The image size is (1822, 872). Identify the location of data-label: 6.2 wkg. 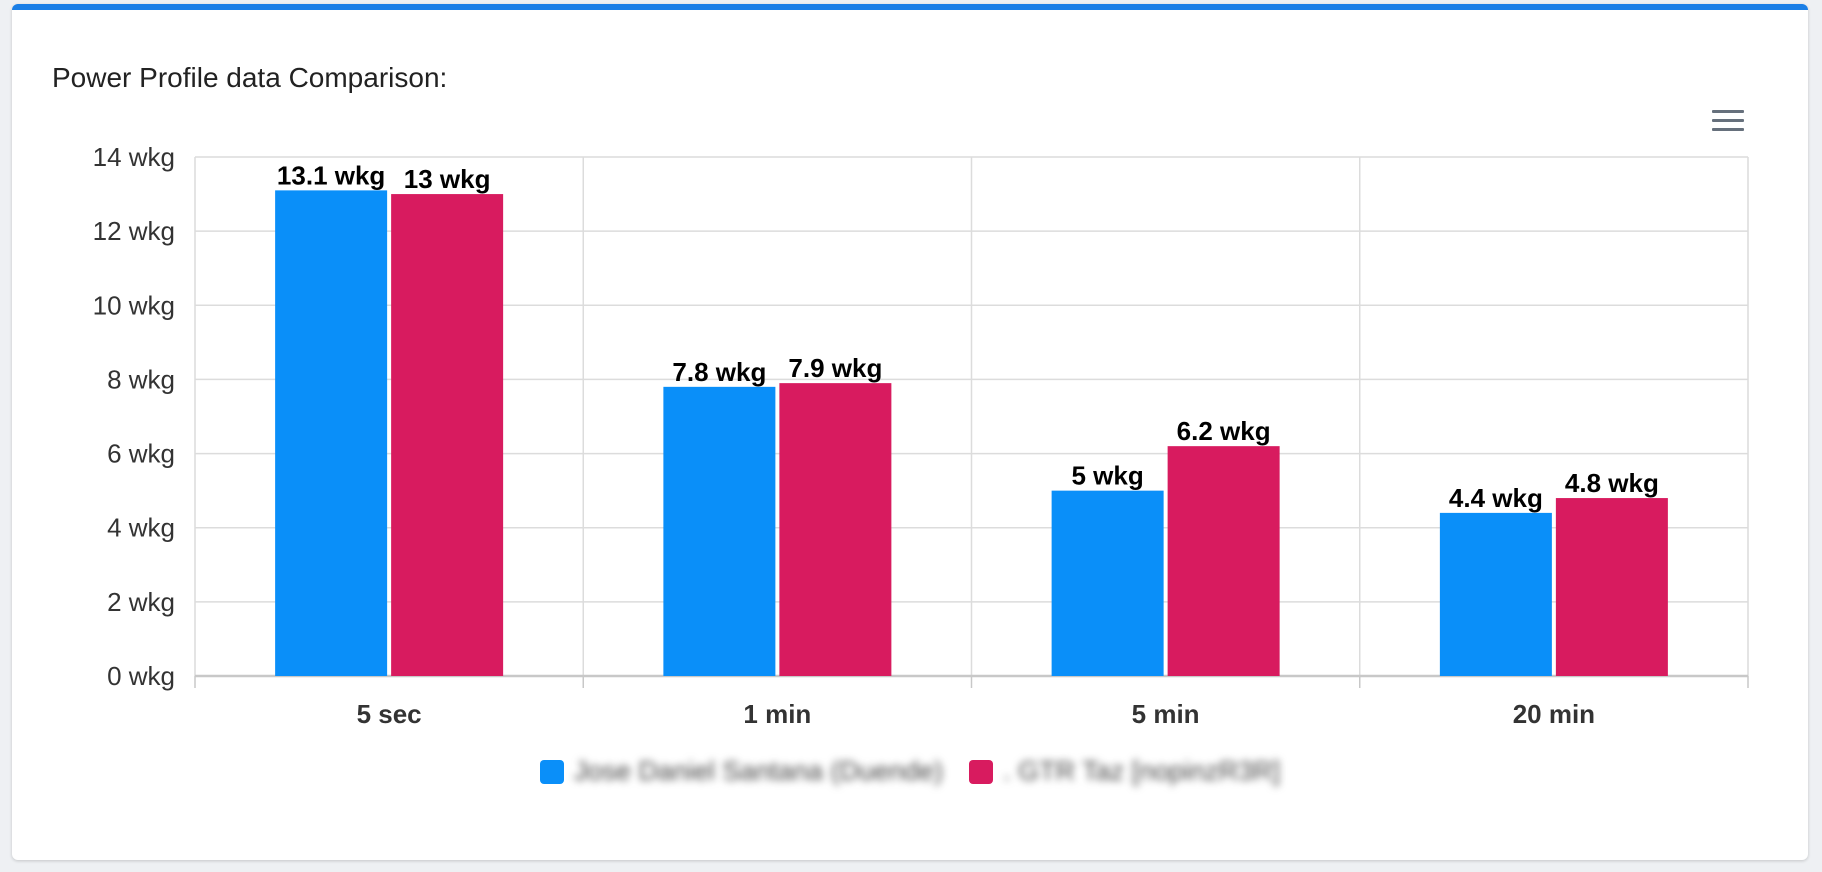
(1224, 431).